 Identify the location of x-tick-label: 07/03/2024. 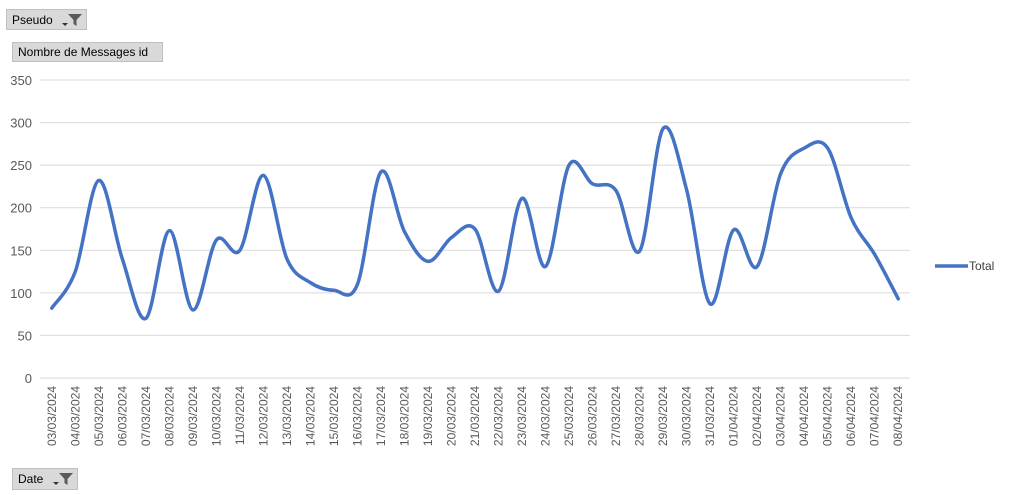
(146, 416).